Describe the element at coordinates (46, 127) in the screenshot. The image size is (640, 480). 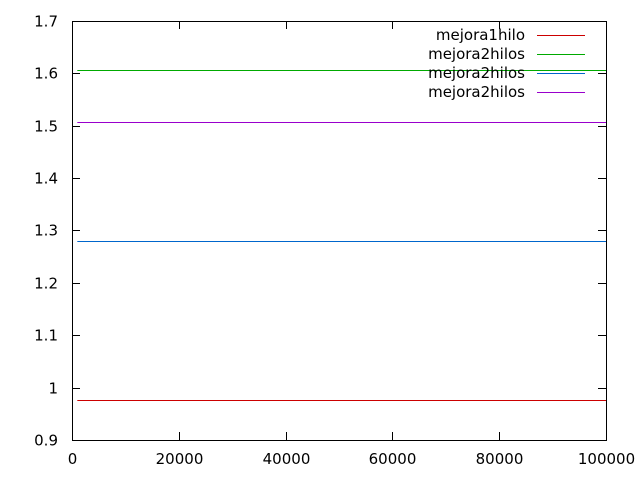
I see `y-tick-label: 1.5` at that location.